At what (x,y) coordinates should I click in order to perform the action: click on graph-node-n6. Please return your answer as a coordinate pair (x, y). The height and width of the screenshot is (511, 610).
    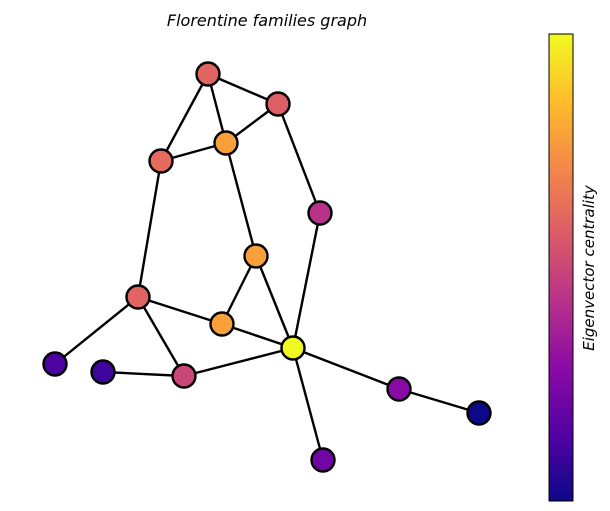
    Looking at the image, I should click on (256, 256).